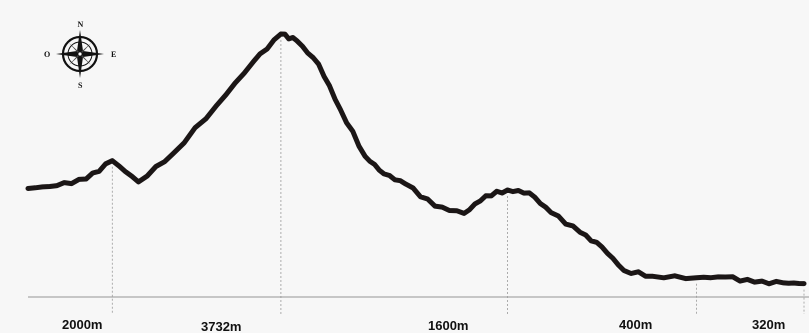 The image size is (809, 333). I want to click on elevation-label-3: 400m, so click(635, 324).